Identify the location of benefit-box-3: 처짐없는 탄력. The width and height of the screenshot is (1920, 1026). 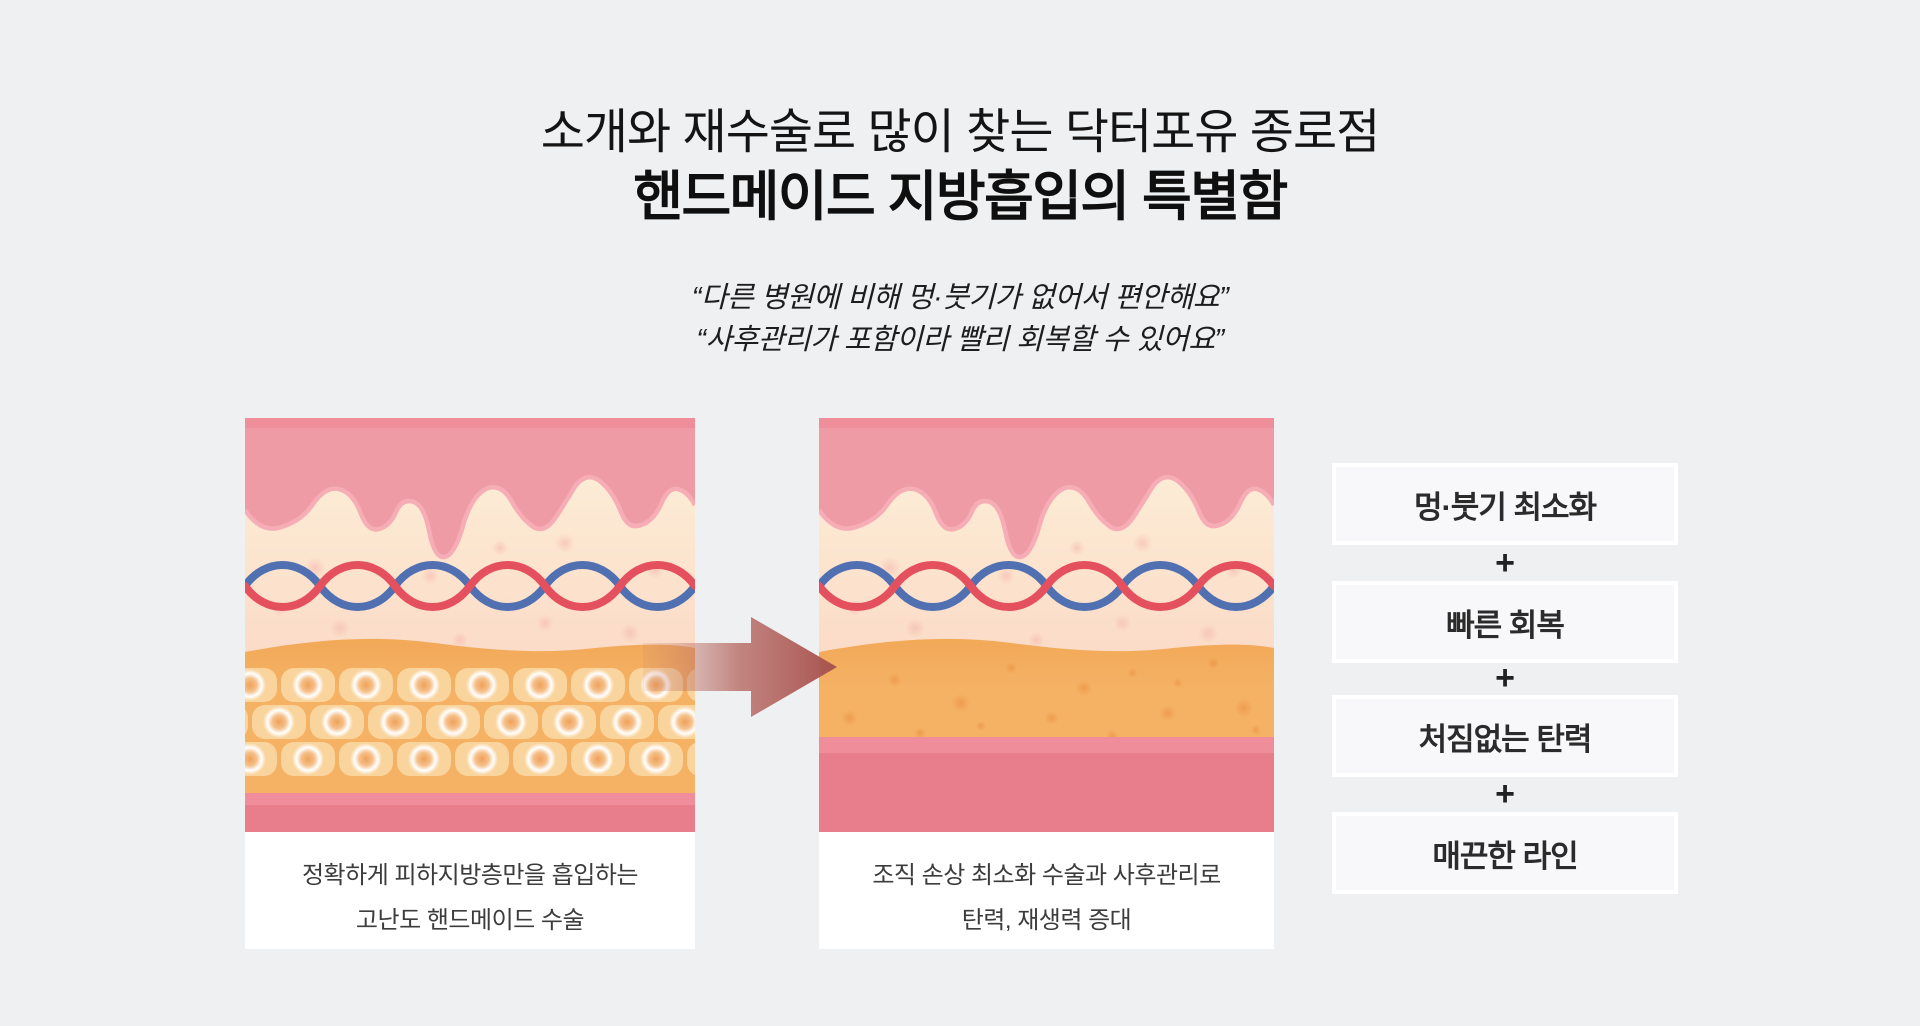
(1505, 736).